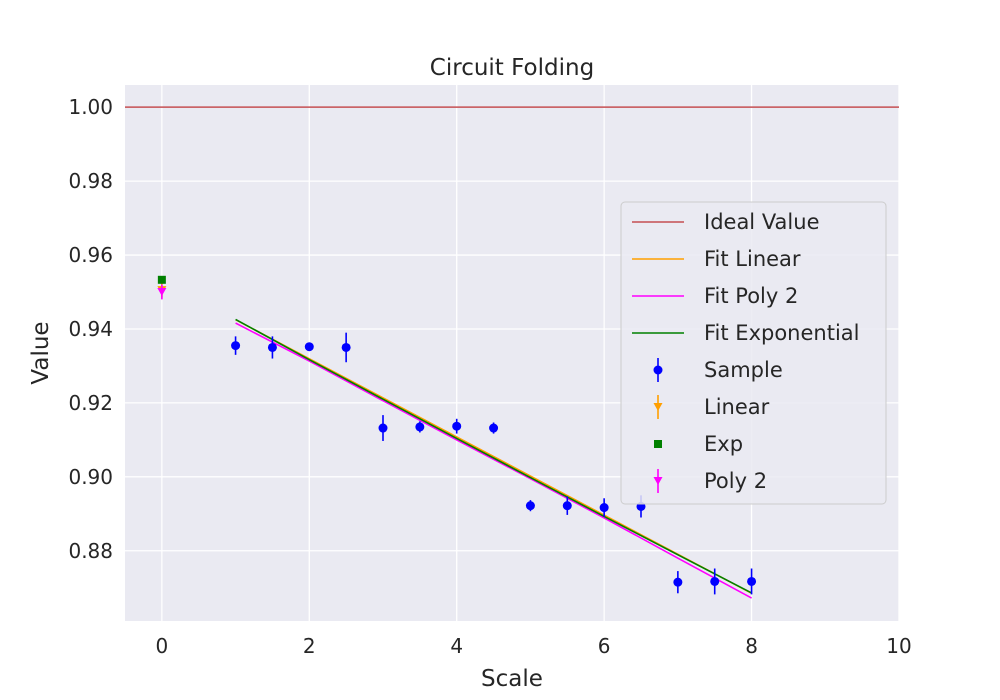 Image resolution: width=1000 pixels, height=700 pixels. I want to click on y-tick-label: 0.98, so click(90, 181).